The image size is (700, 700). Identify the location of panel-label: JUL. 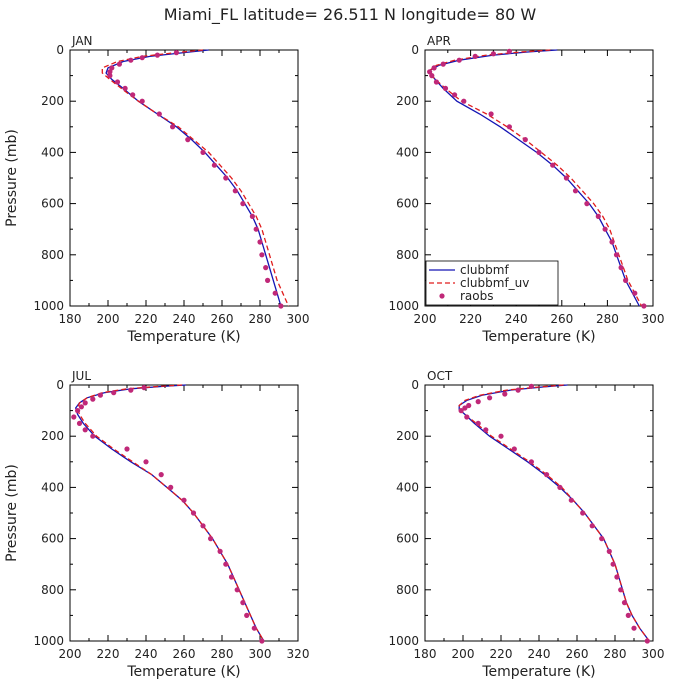
(81, 376).